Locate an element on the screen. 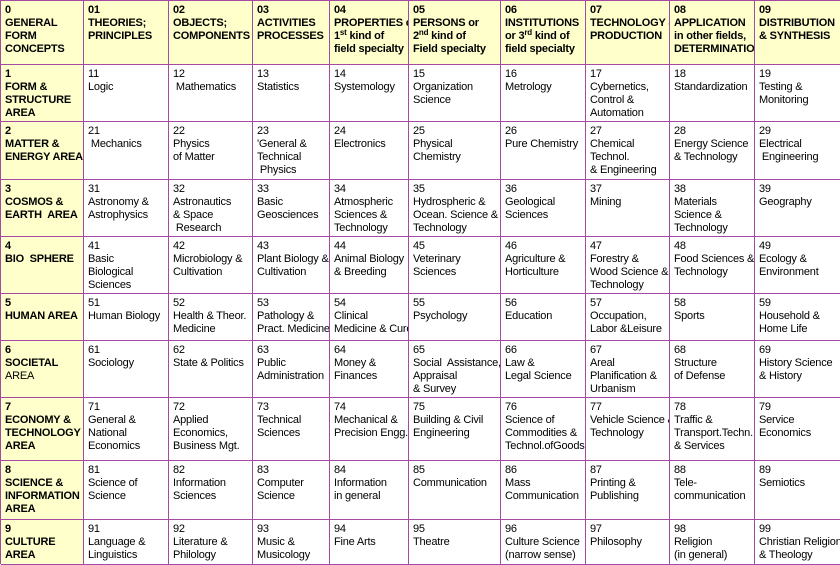 The height and width of the screenshot is (565, 840). cell-text: Astronomy & is located at coordinates (118, 202).